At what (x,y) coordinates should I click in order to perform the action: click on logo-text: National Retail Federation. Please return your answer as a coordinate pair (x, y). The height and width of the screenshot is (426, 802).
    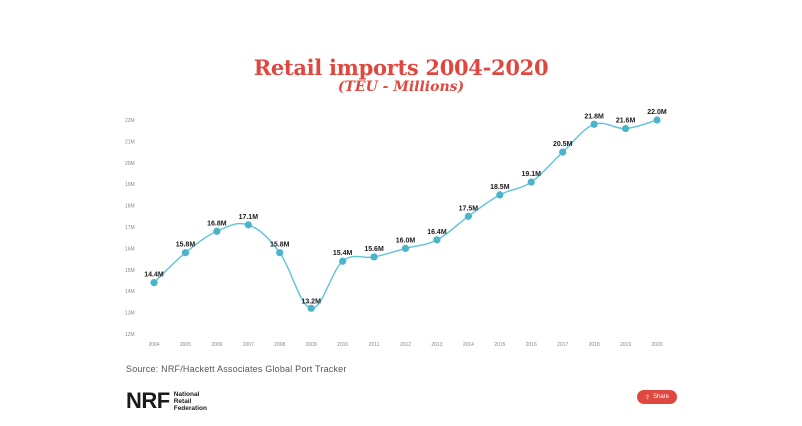
    Looking at the image, I should click on (194, 401).